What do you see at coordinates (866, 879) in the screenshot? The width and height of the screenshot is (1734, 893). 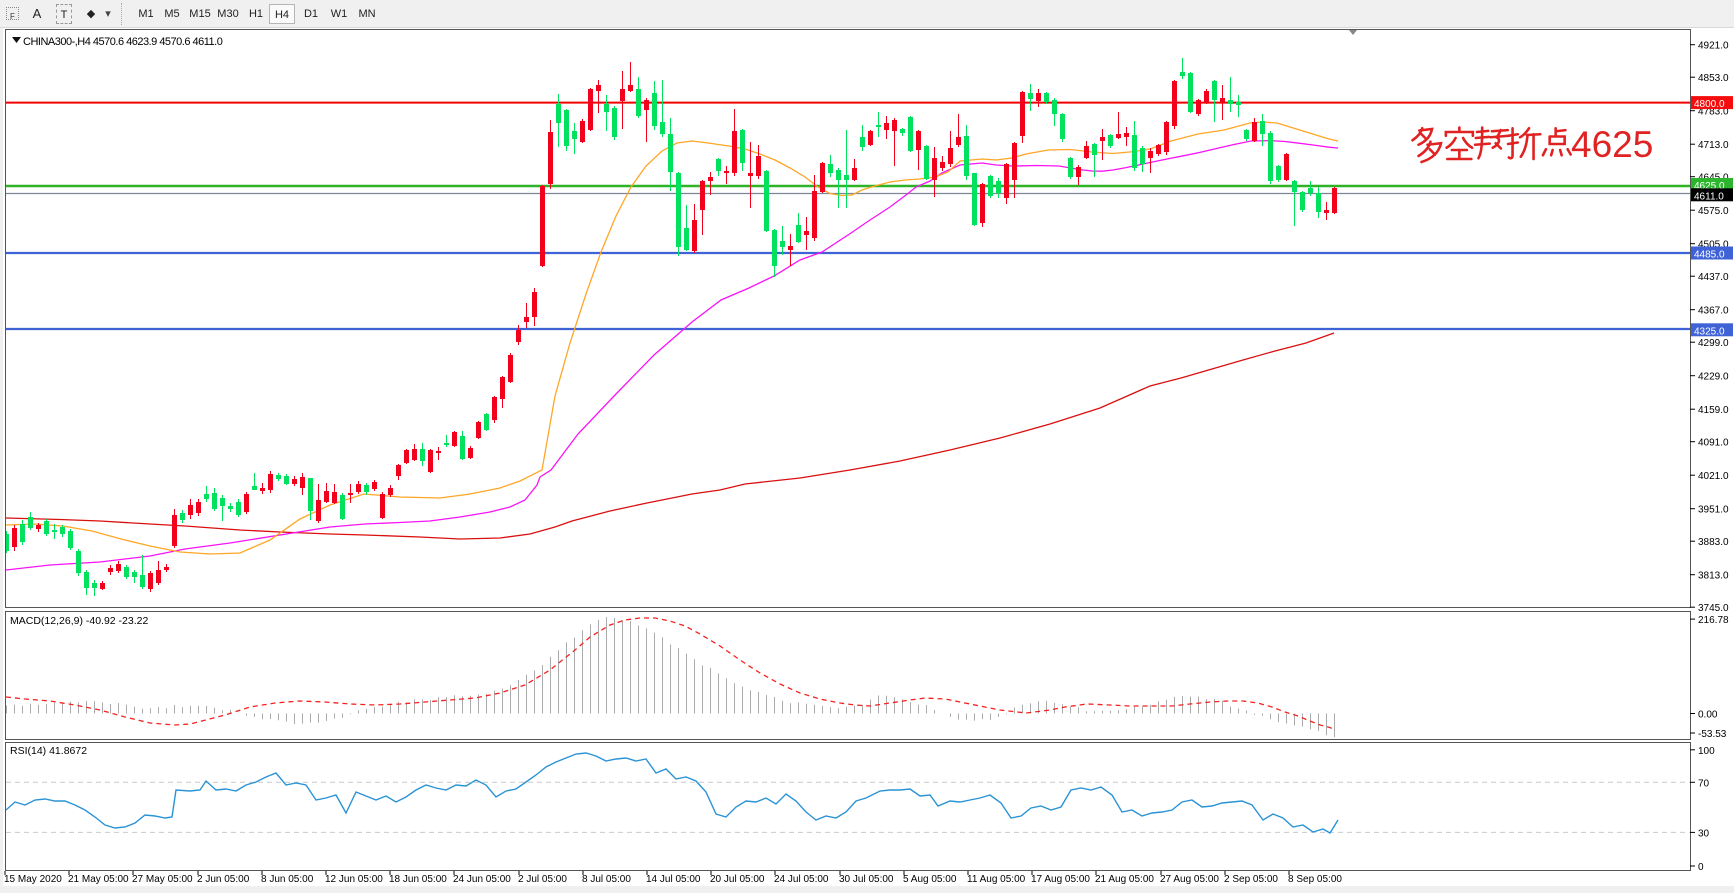 I see `svg-text: 30 Jul 05:00` at bounding box center [866, 879].